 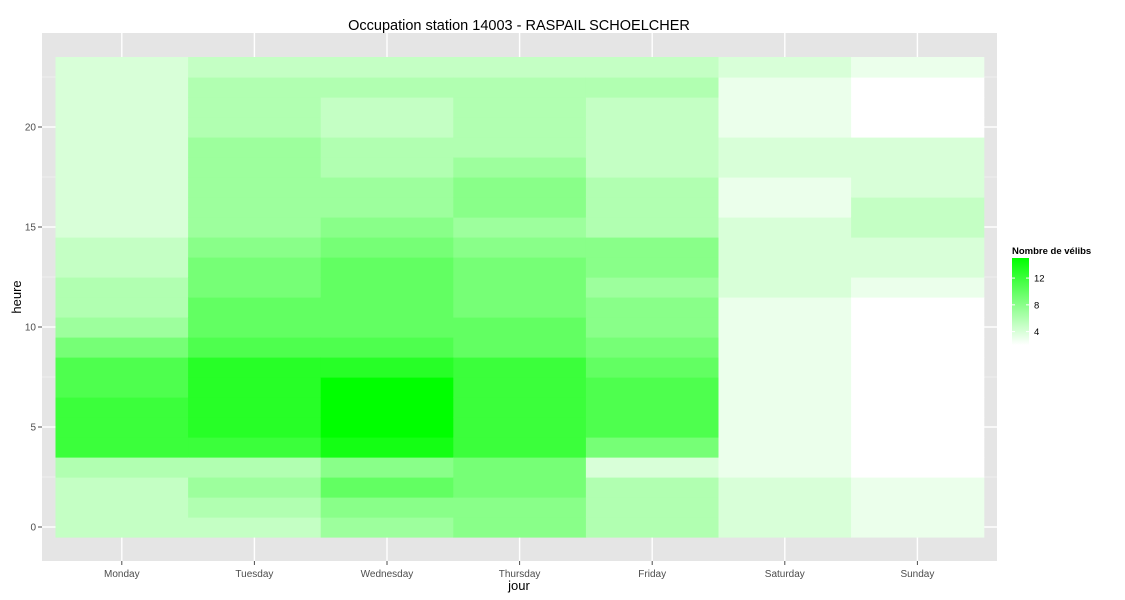 I want to click on x-tick-label: Tuesday, so click(x=254, y=574).